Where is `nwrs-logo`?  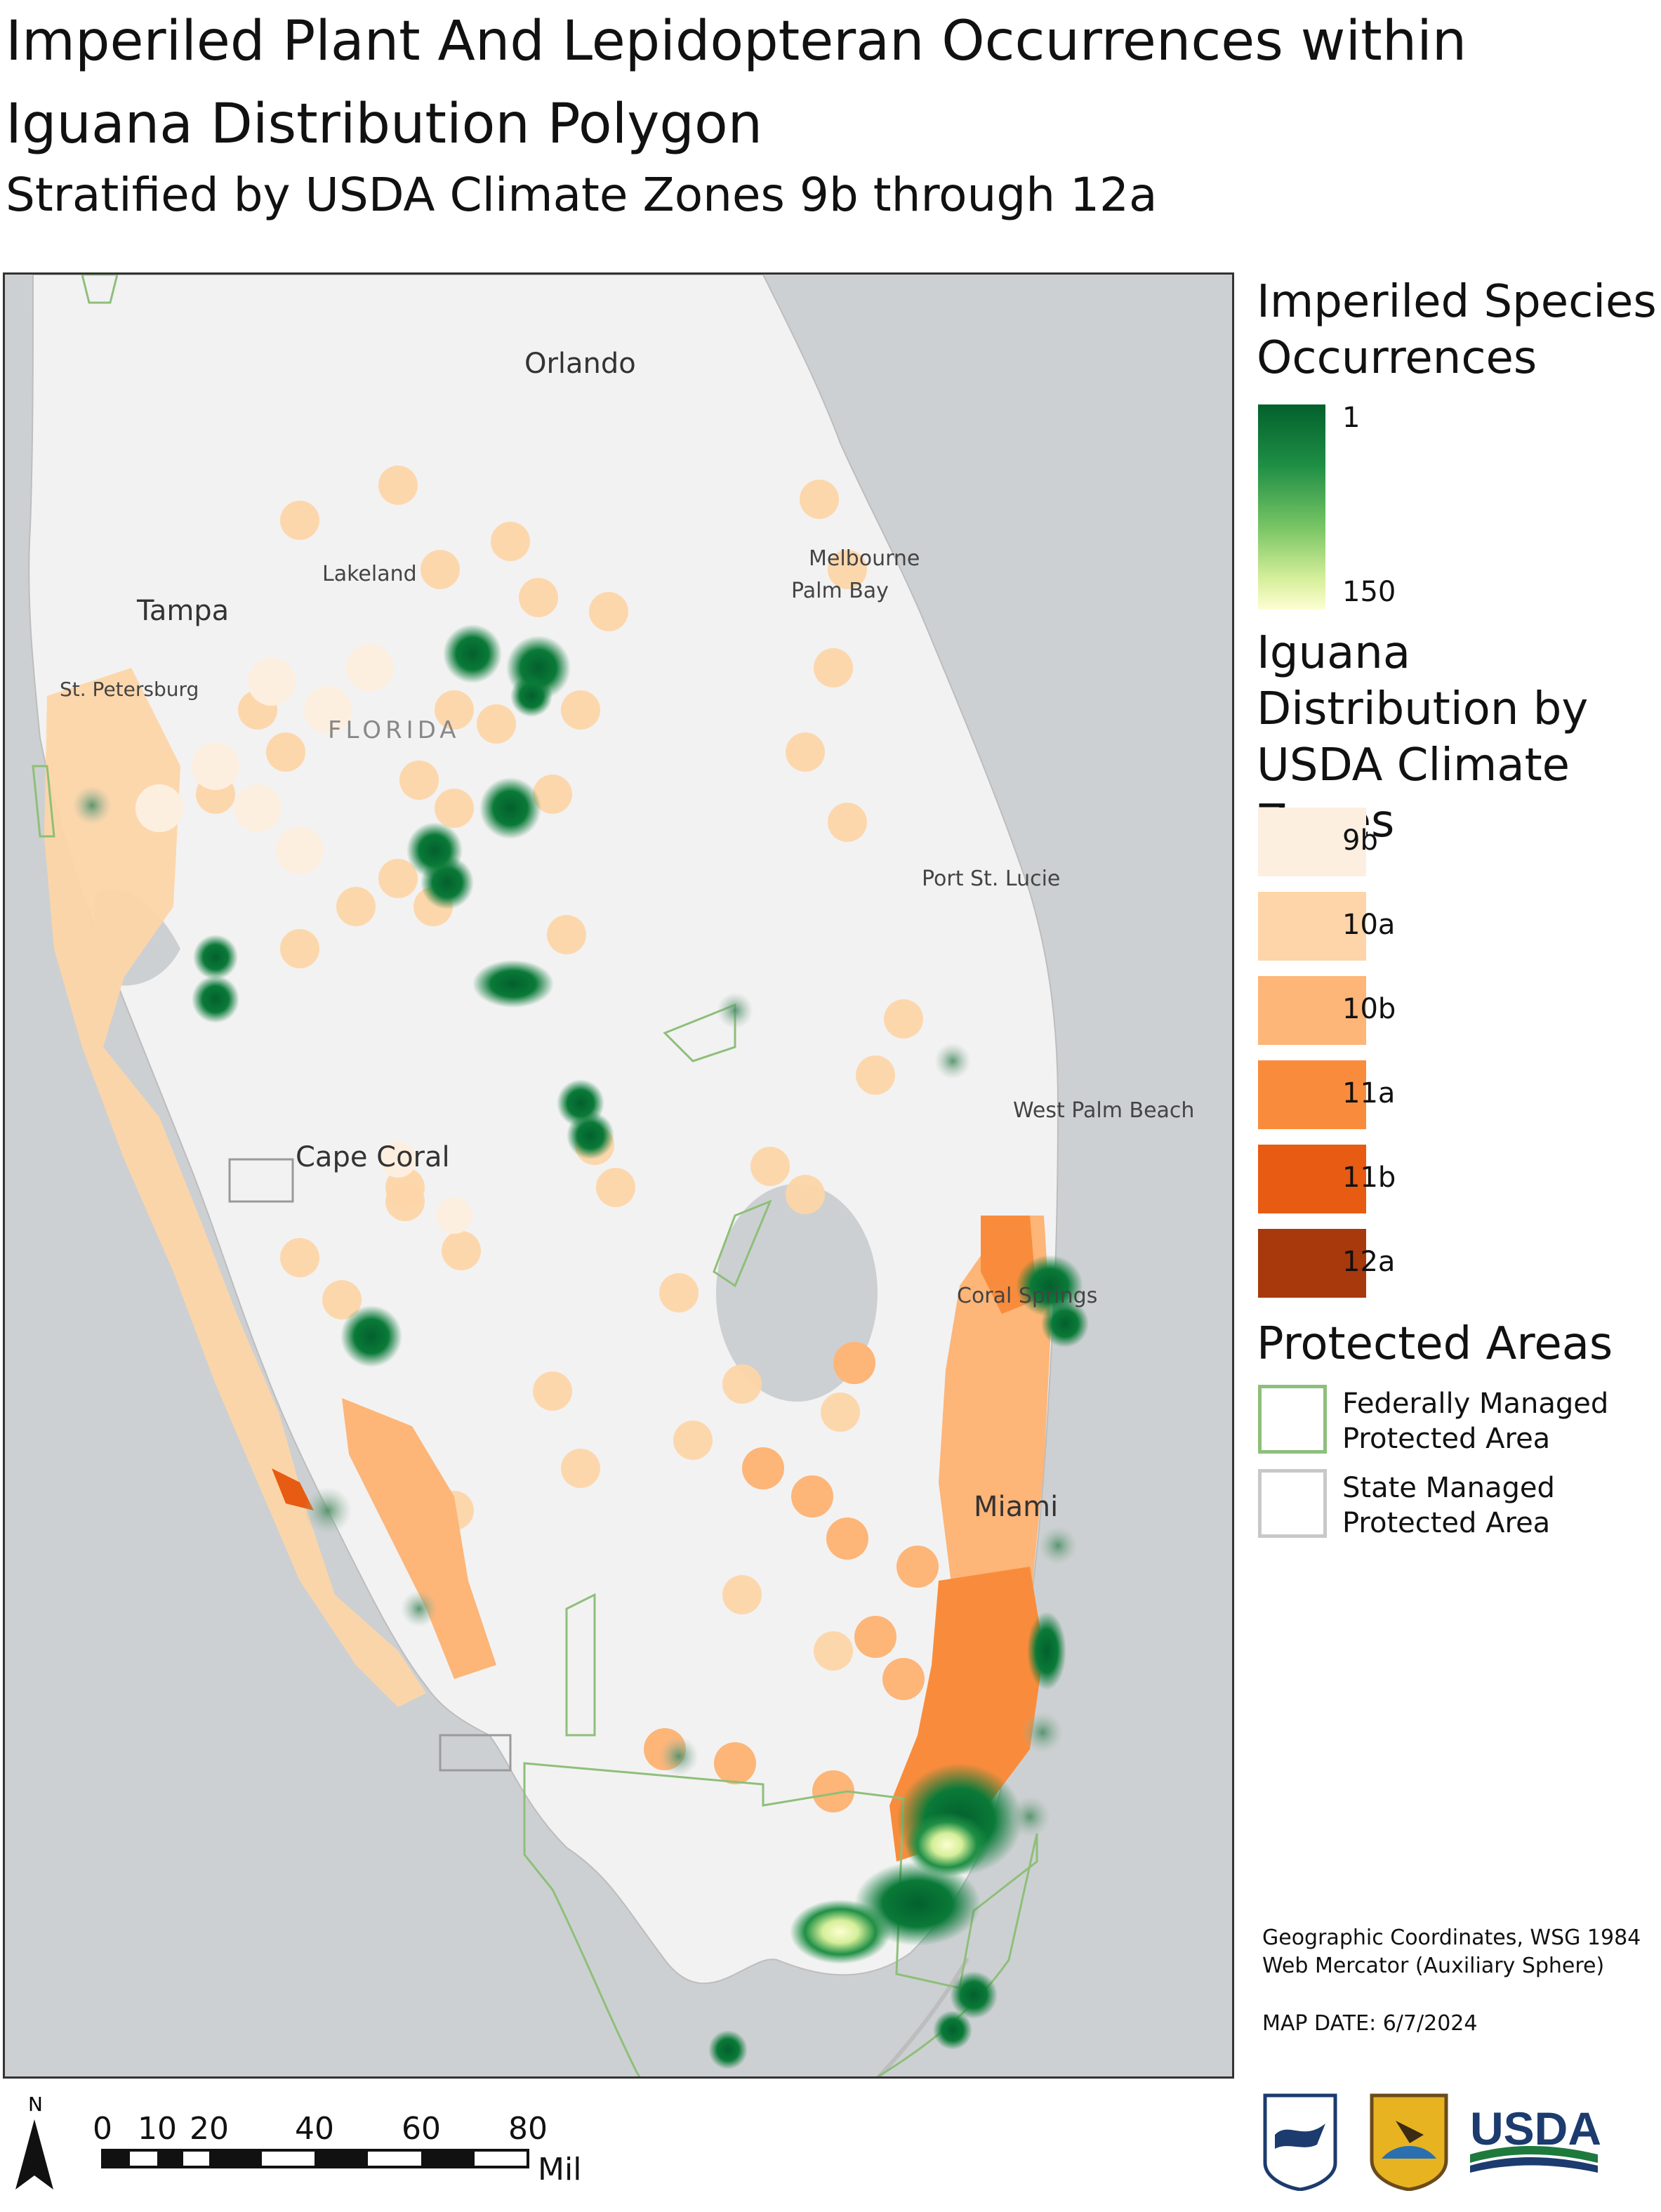 nwrs-logo is located at coordinates (1300, 2142).